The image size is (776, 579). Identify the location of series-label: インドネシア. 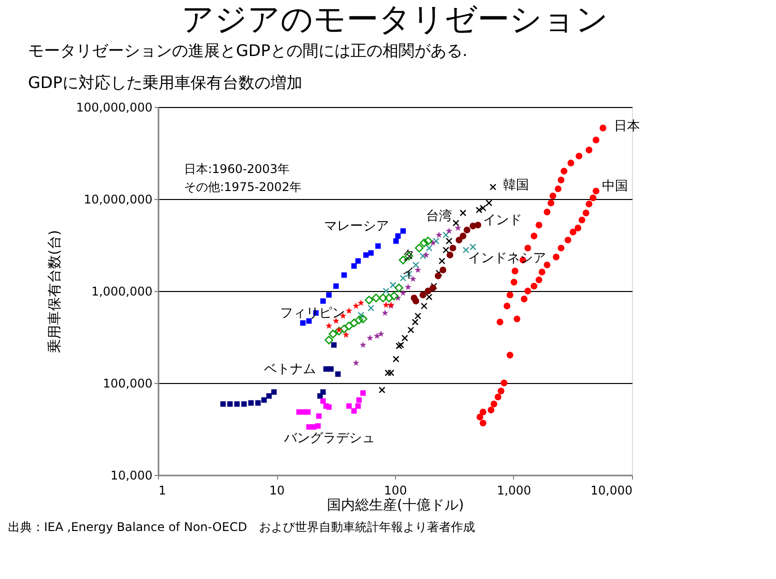
(507, 258).